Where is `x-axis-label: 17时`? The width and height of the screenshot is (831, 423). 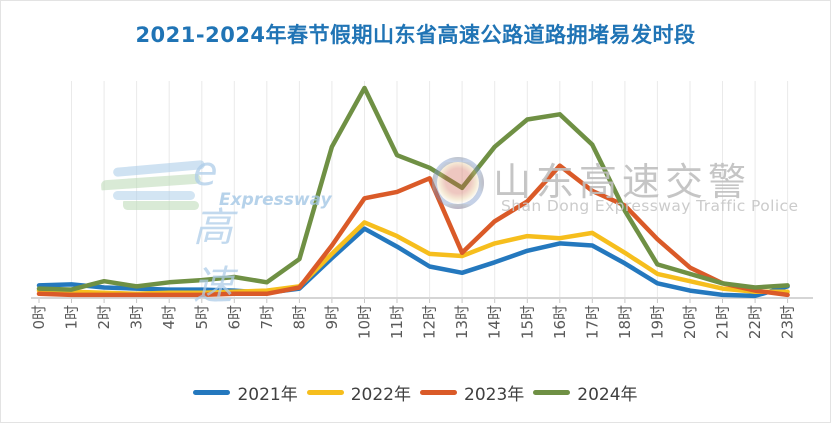 x-axis-label: 17时 is located at coordinates (592, 322).